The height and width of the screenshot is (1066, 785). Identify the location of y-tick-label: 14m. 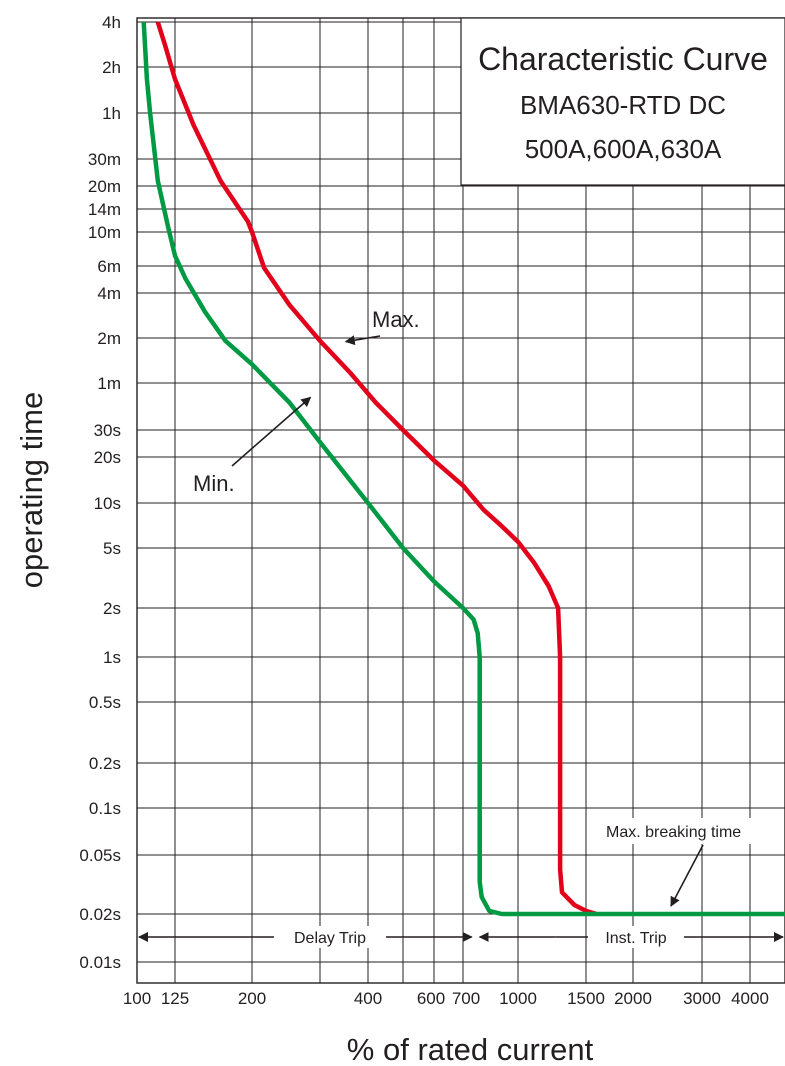
(104, 209).